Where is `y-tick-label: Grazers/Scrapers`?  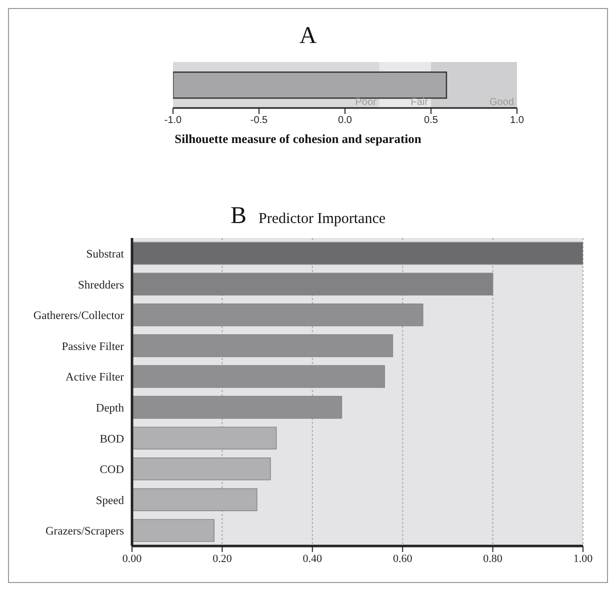
y-tick-label: Grazers/Scrapers is located at coordinates (85, 532).